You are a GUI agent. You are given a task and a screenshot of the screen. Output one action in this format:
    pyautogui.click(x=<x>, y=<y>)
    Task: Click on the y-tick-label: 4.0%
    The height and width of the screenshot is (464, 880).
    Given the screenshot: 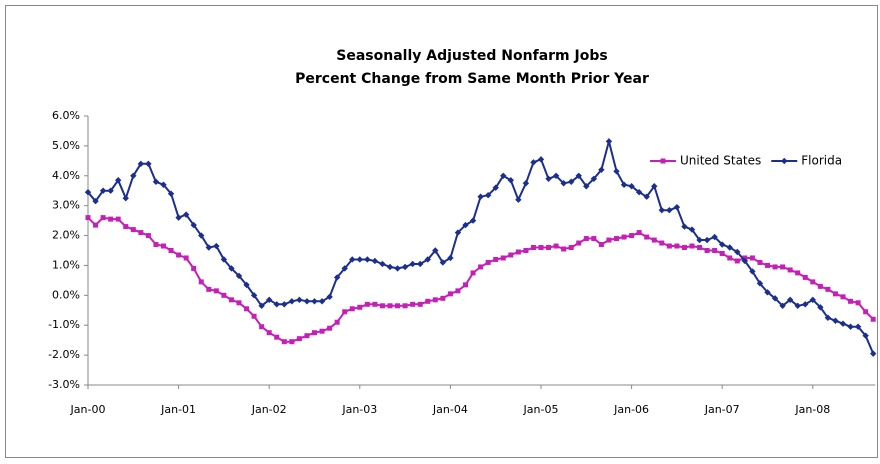 What is the action you would take?
    pyautogui.click(x=66, y=175)
    